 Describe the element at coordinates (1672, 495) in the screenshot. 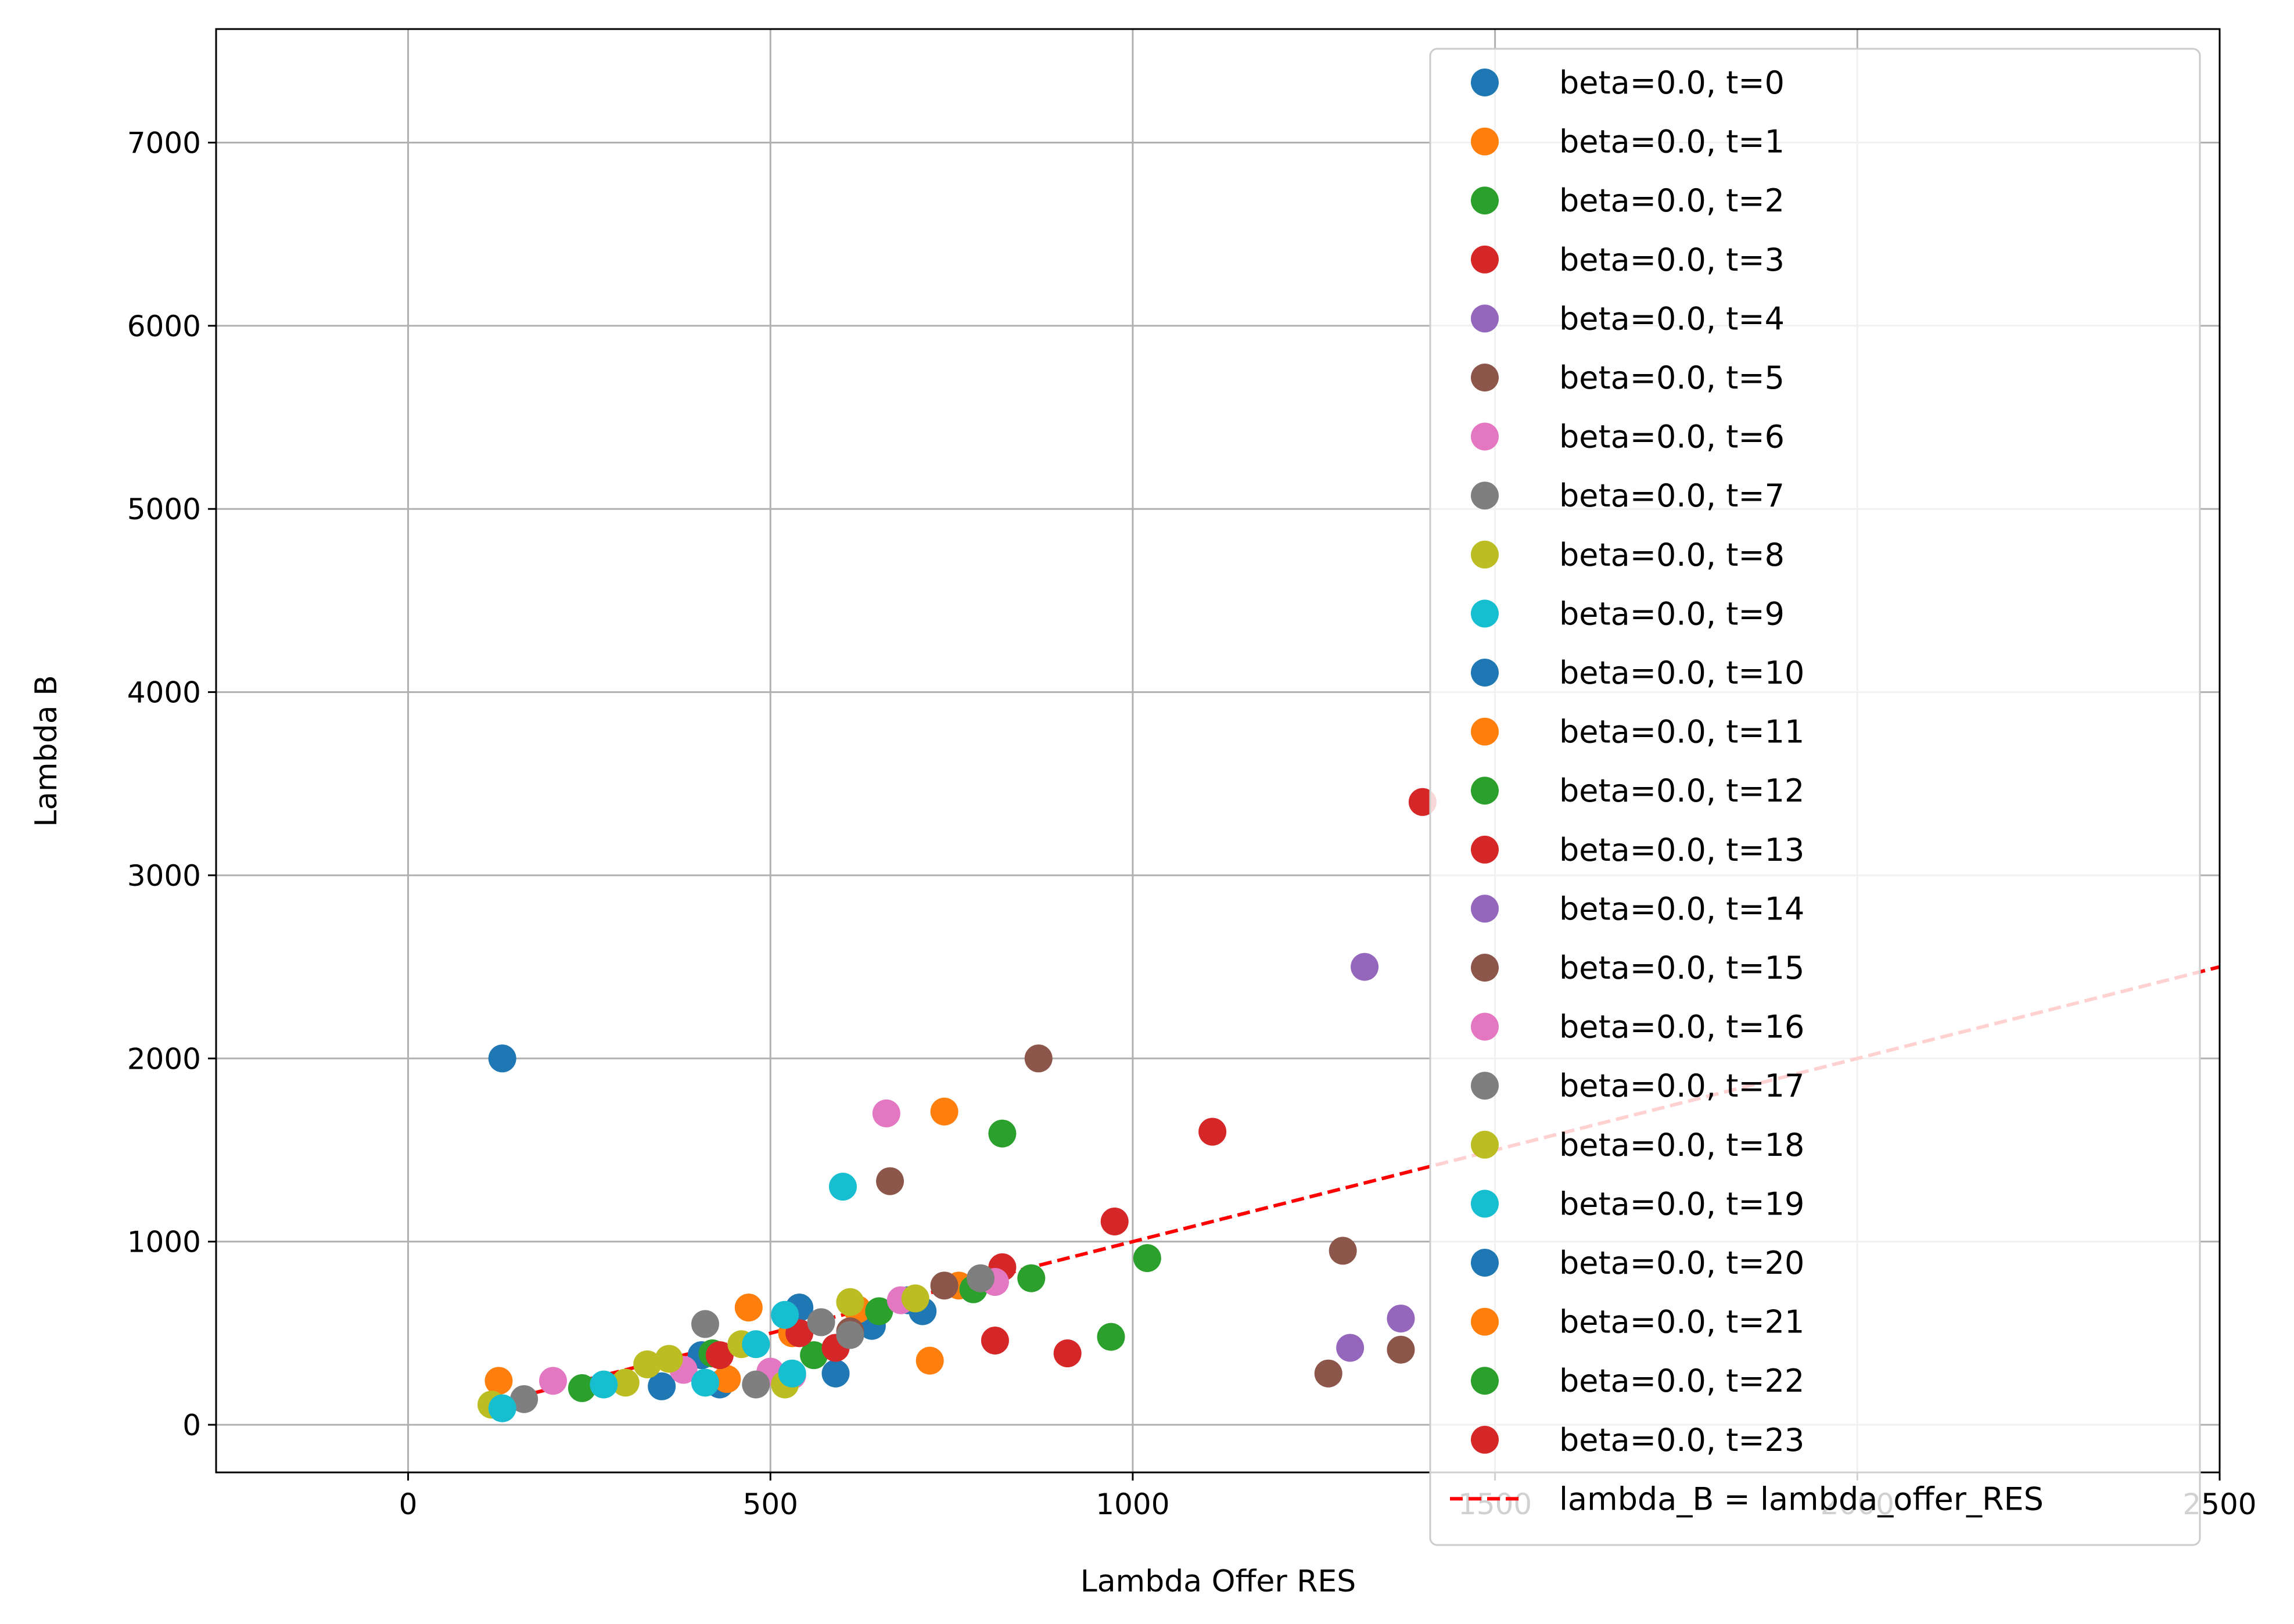

I see `legend-label: beta=0.0, t=7` at that location.